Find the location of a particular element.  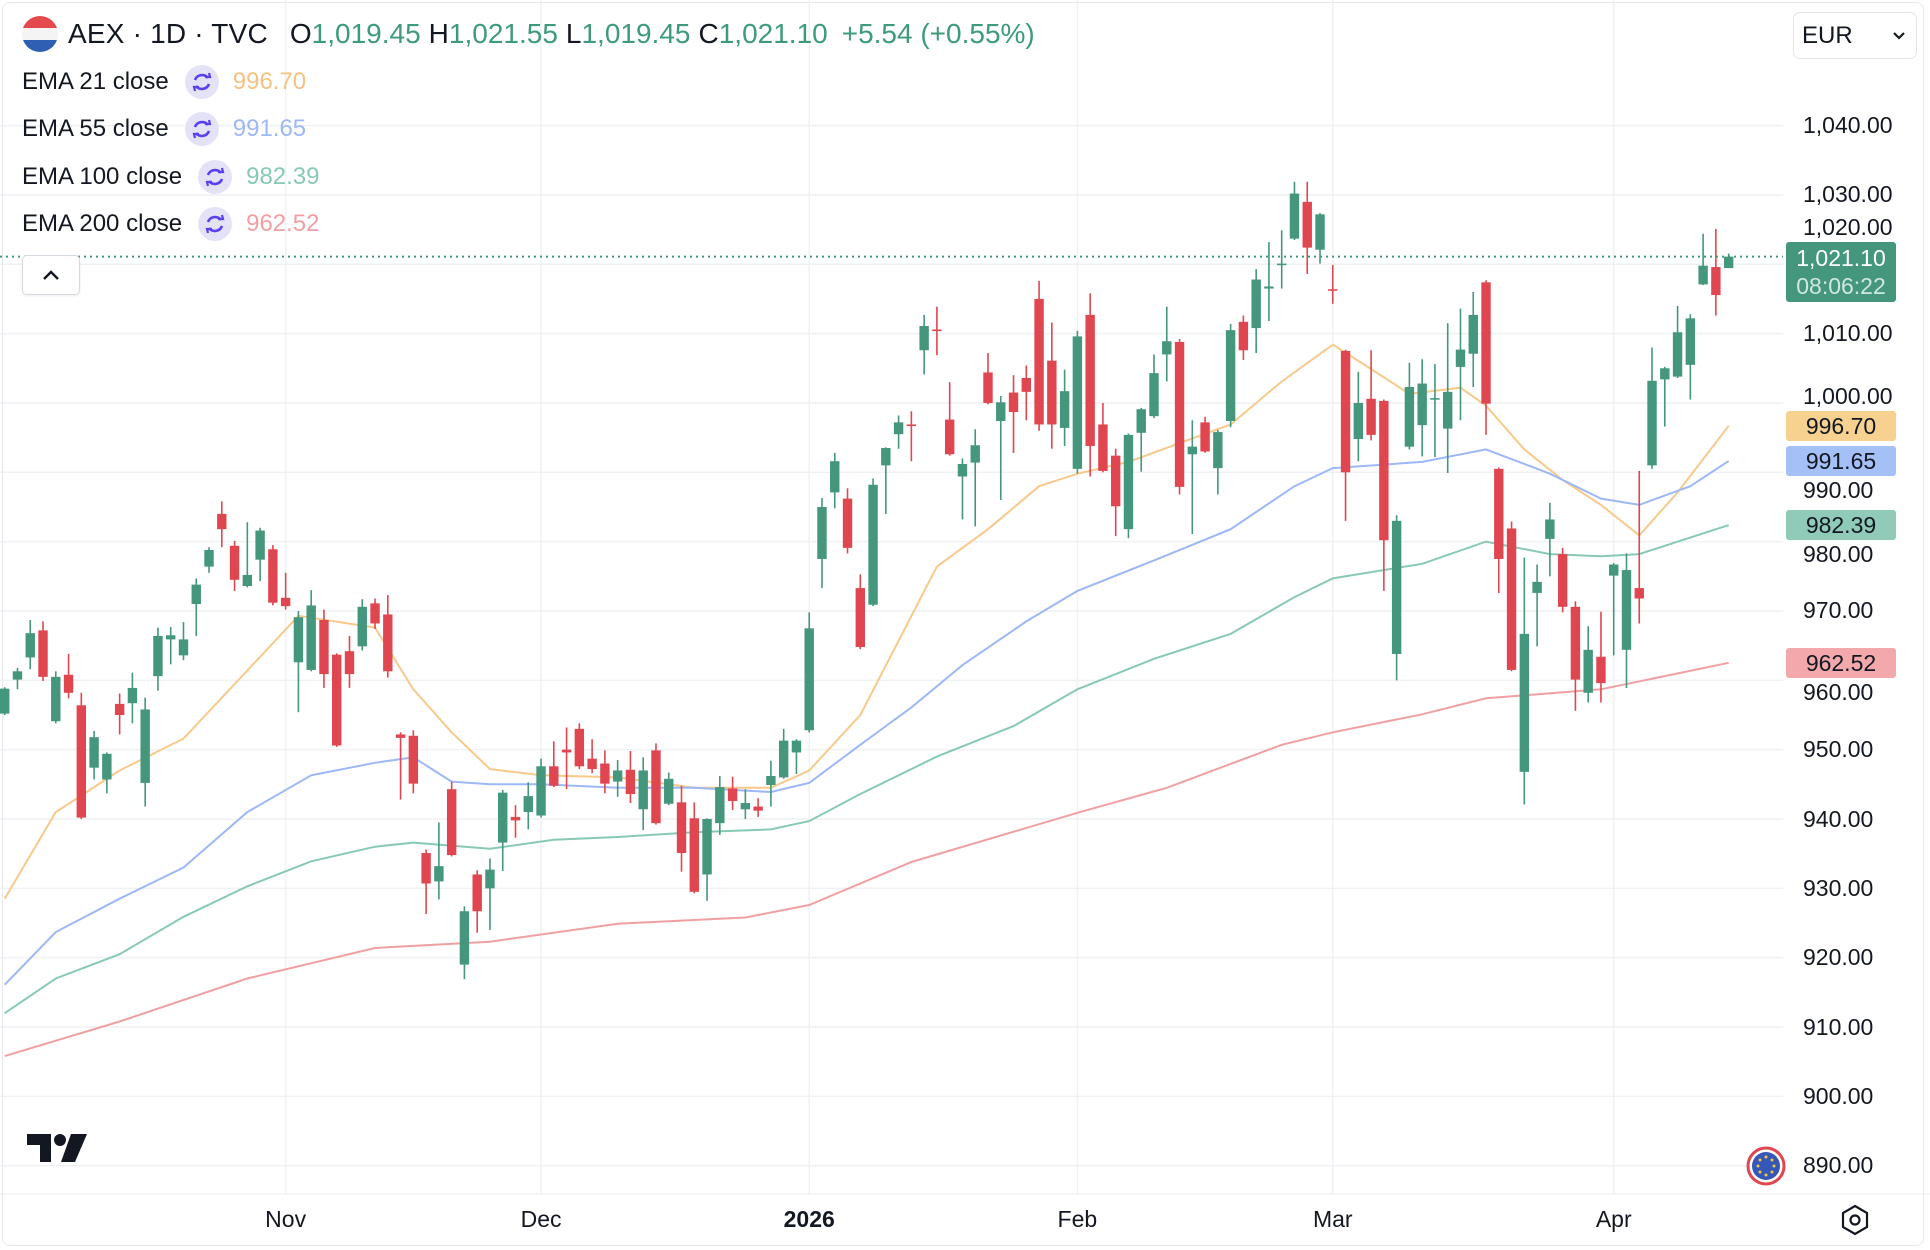

indicator-legend-row: EMA 55 close 991.65 is located at coordinates (164, 129).